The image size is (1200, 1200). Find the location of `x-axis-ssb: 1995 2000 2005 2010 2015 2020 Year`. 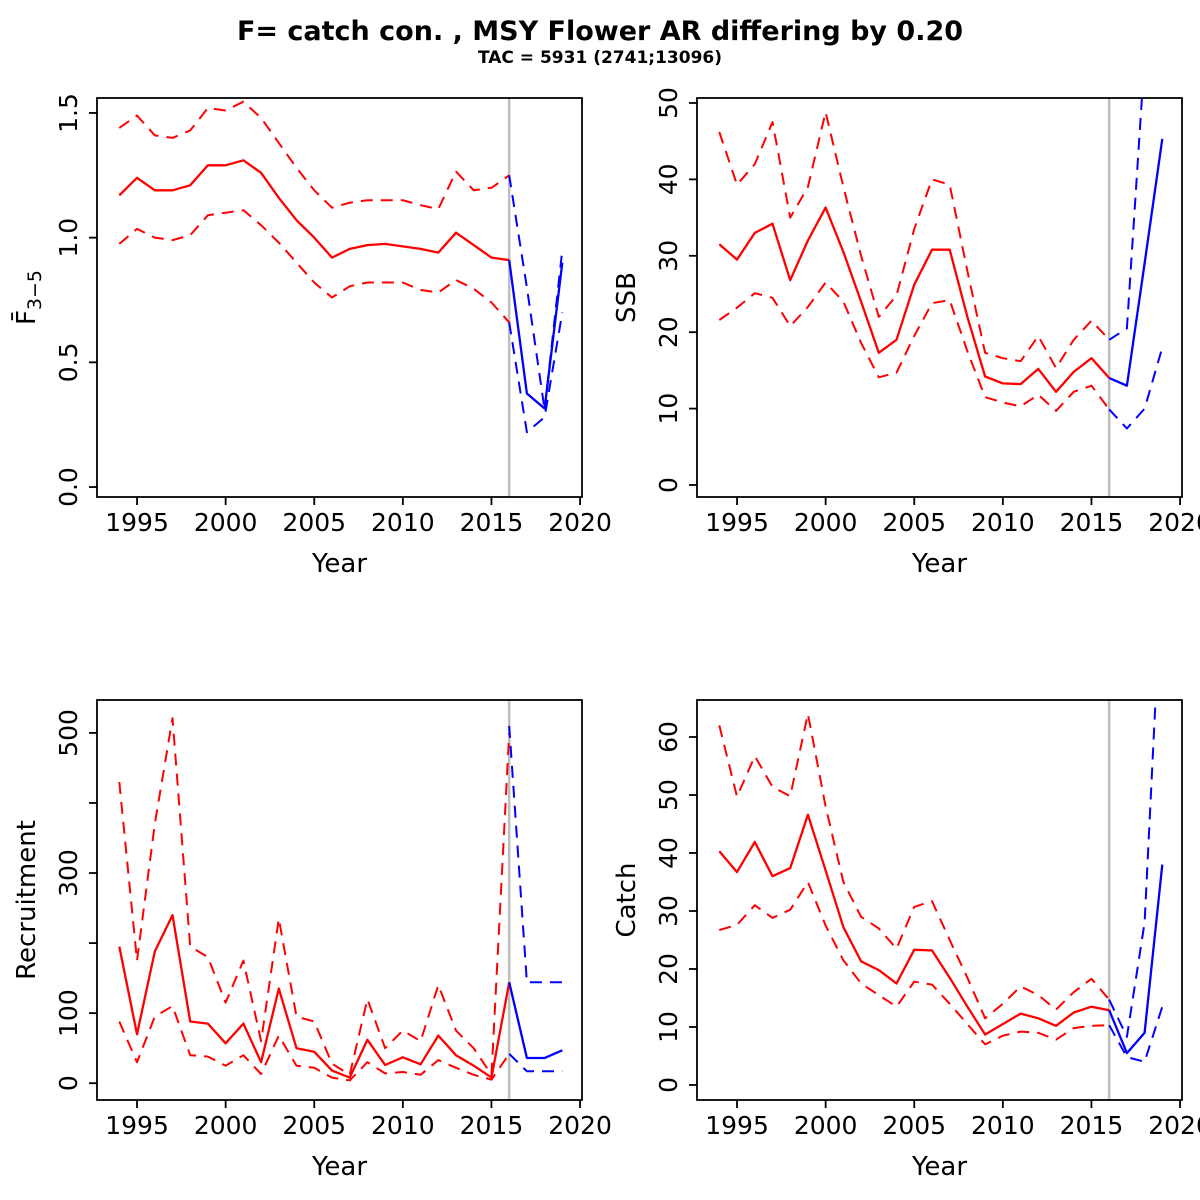

x-axis-ssb: 1995 2000 2005 2010 2015 2020 Year is located at coordinates (952, 538).